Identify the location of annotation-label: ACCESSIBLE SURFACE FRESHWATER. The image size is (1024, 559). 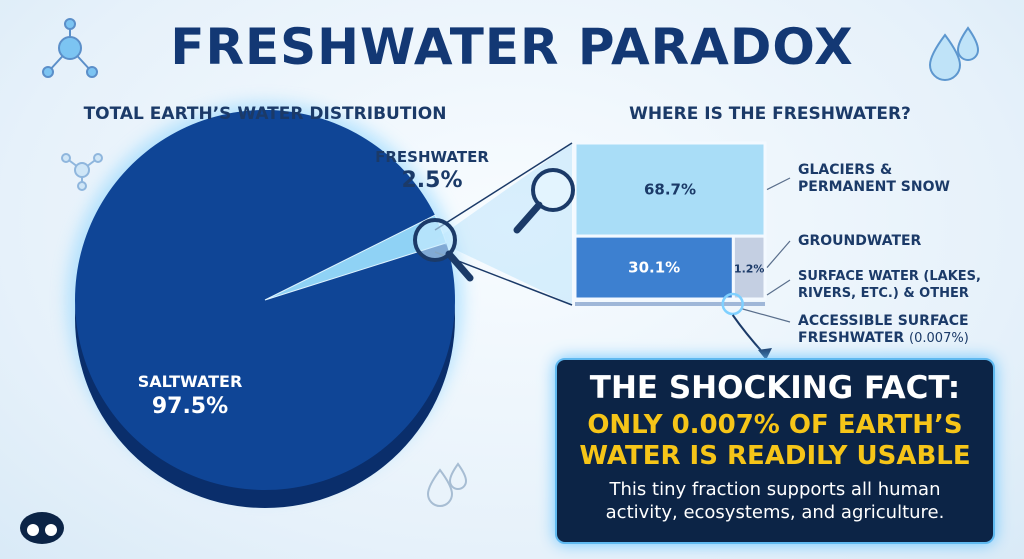
(883, 329).